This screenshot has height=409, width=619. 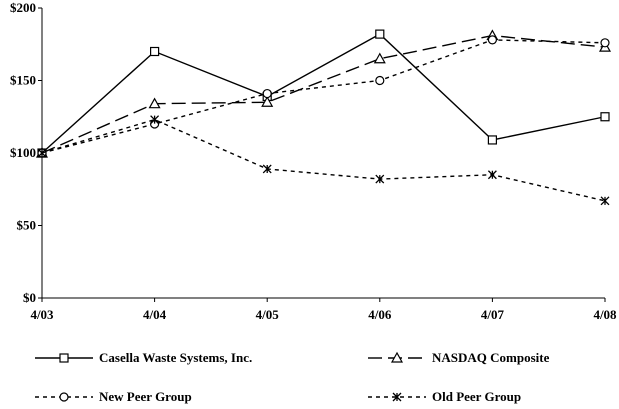 I want to click on x-tick-label: 4/03, so click(x=42, y=314).